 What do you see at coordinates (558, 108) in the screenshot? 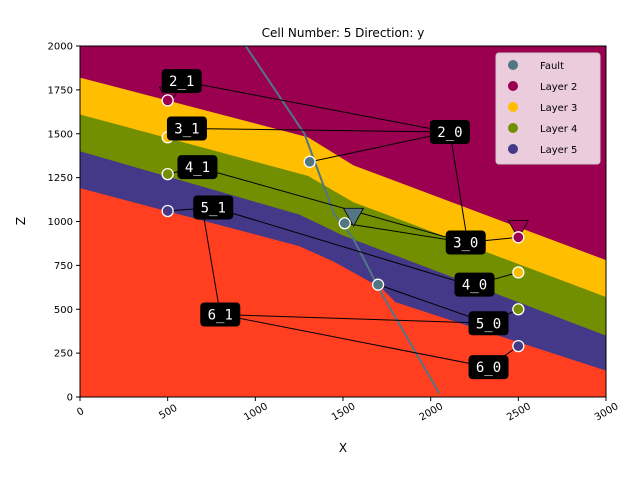
I see `legend-label: Layer 3` at bounding box center [558, 108].